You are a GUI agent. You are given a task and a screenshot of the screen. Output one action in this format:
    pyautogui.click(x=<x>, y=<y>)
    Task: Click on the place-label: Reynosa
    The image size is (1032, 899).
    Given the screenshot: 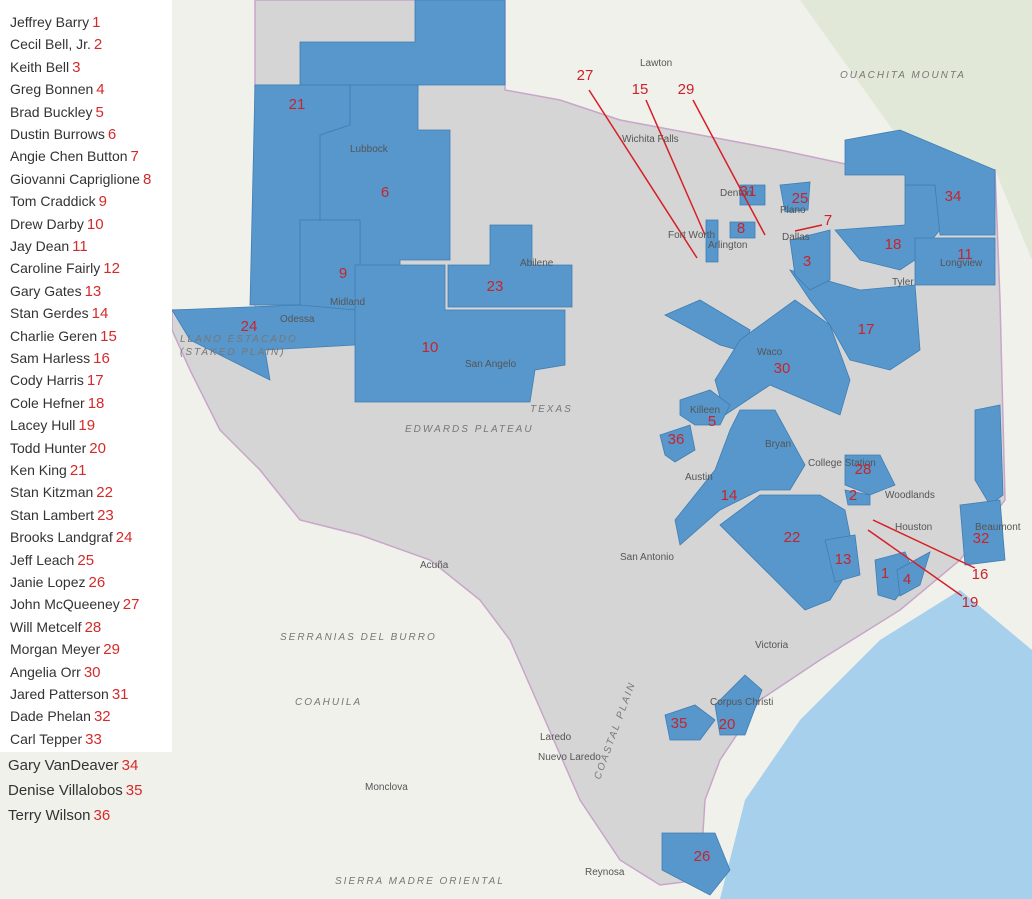 What is the action you would take?
    pyautogui.click(x=605, y=872)
    